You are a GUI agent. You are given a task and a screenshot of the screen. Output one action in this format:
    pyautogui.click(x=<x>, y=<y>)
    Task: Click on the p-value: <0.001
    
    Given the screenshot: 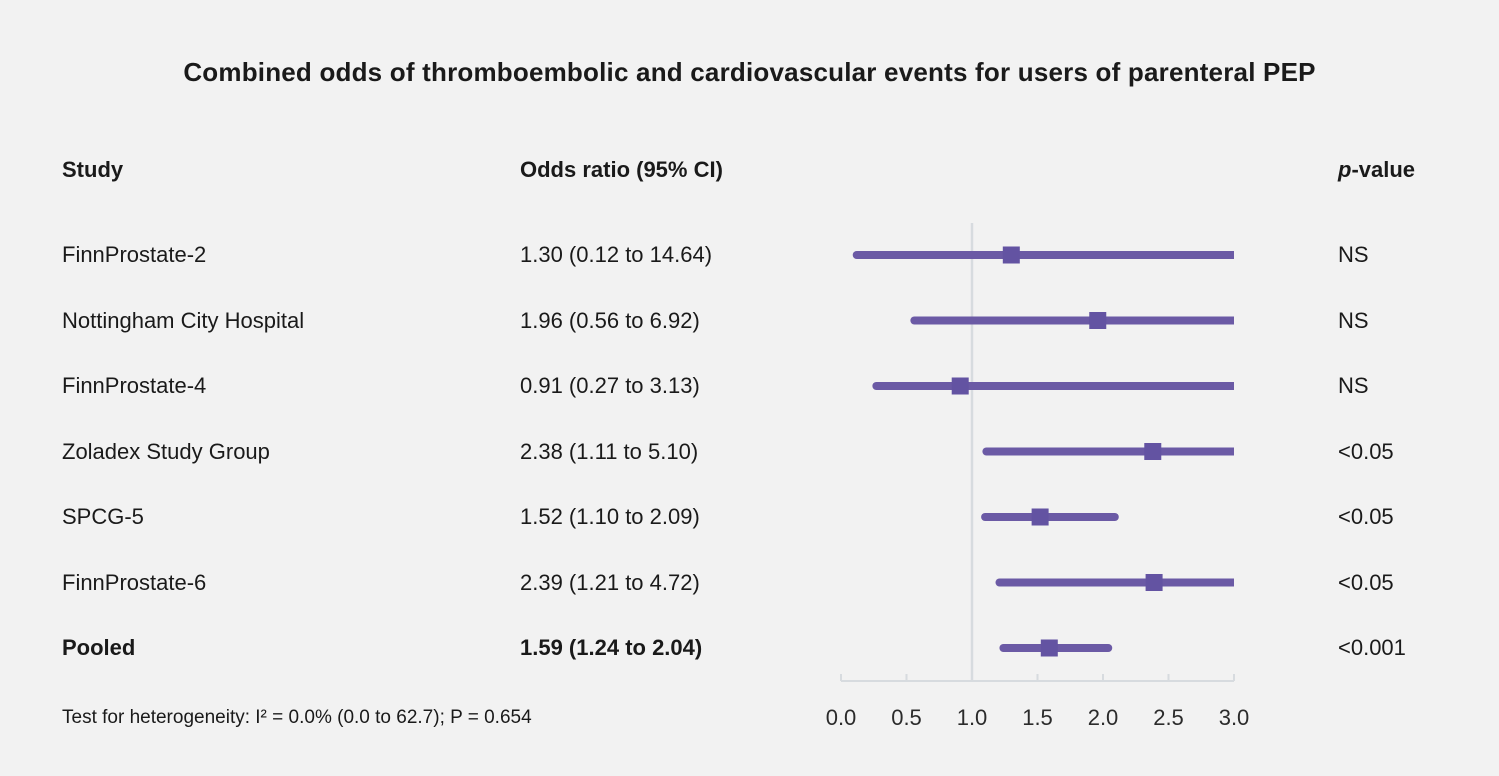 What is the action you would take?
    pyautogui.click(x=1372, y=647)
    